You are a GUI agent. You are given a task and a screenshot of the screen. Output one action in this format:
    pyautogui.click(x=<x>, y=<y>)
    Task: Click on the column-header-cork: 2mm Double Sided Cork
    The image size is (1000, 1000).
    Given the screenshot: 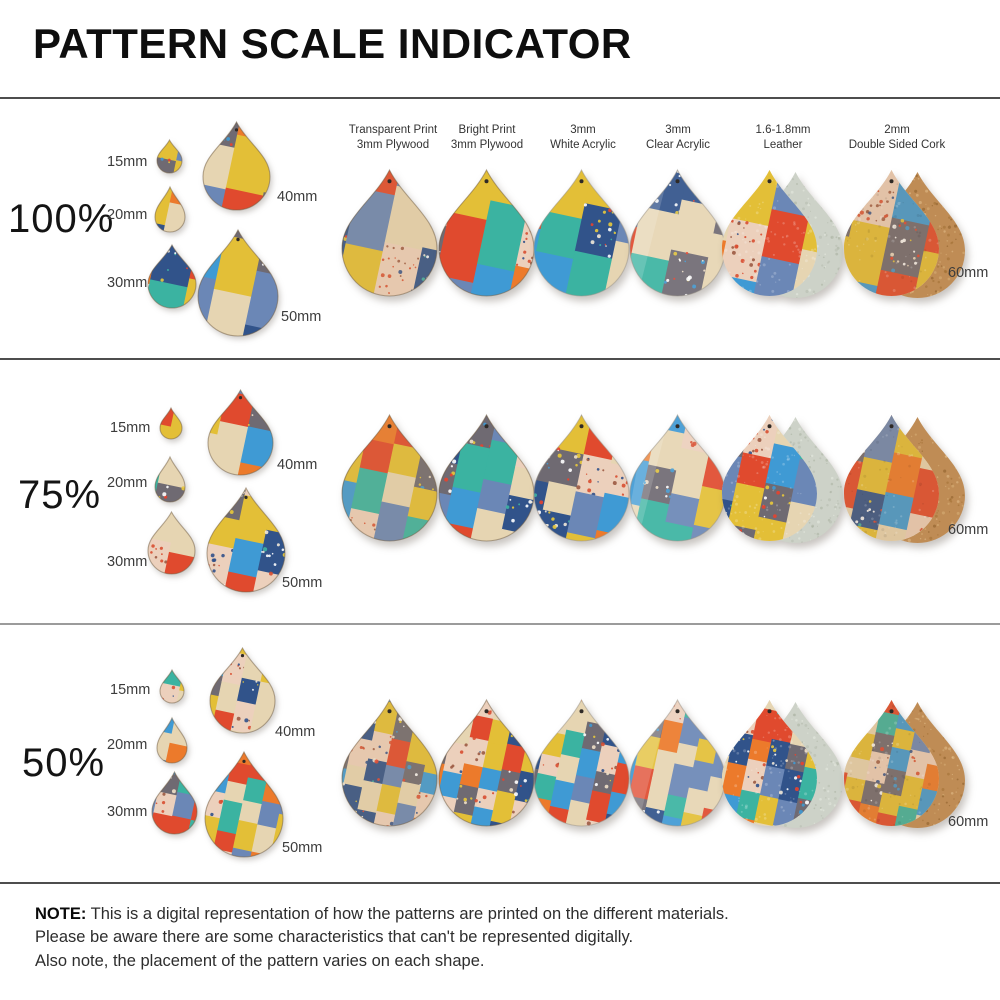 What is the action you would take?
    pyautogui.click(x=897, y=138)
    